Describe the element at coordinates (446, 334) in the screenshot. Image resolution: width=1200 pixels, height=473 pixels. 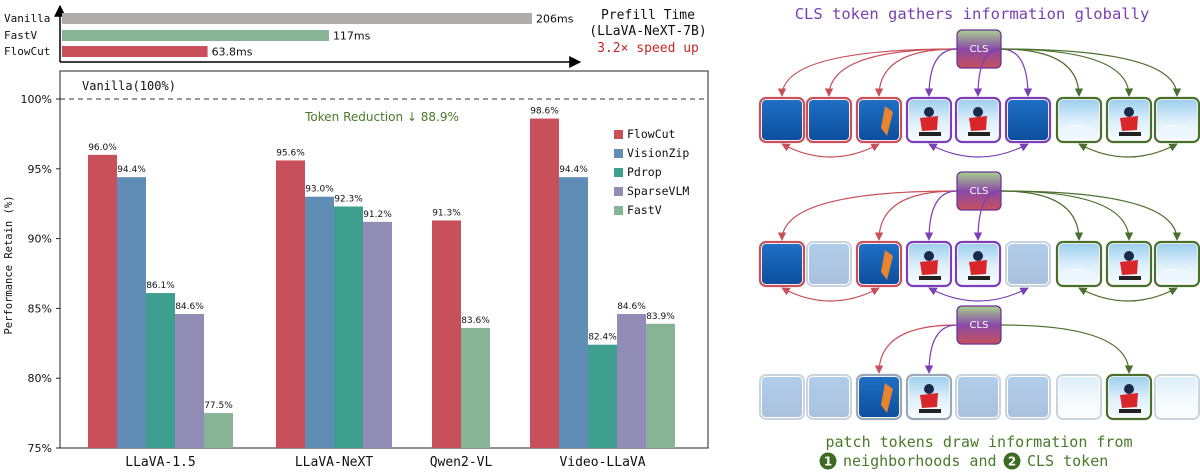
I see `bar-flowcut-qwen2-vl` at that location.